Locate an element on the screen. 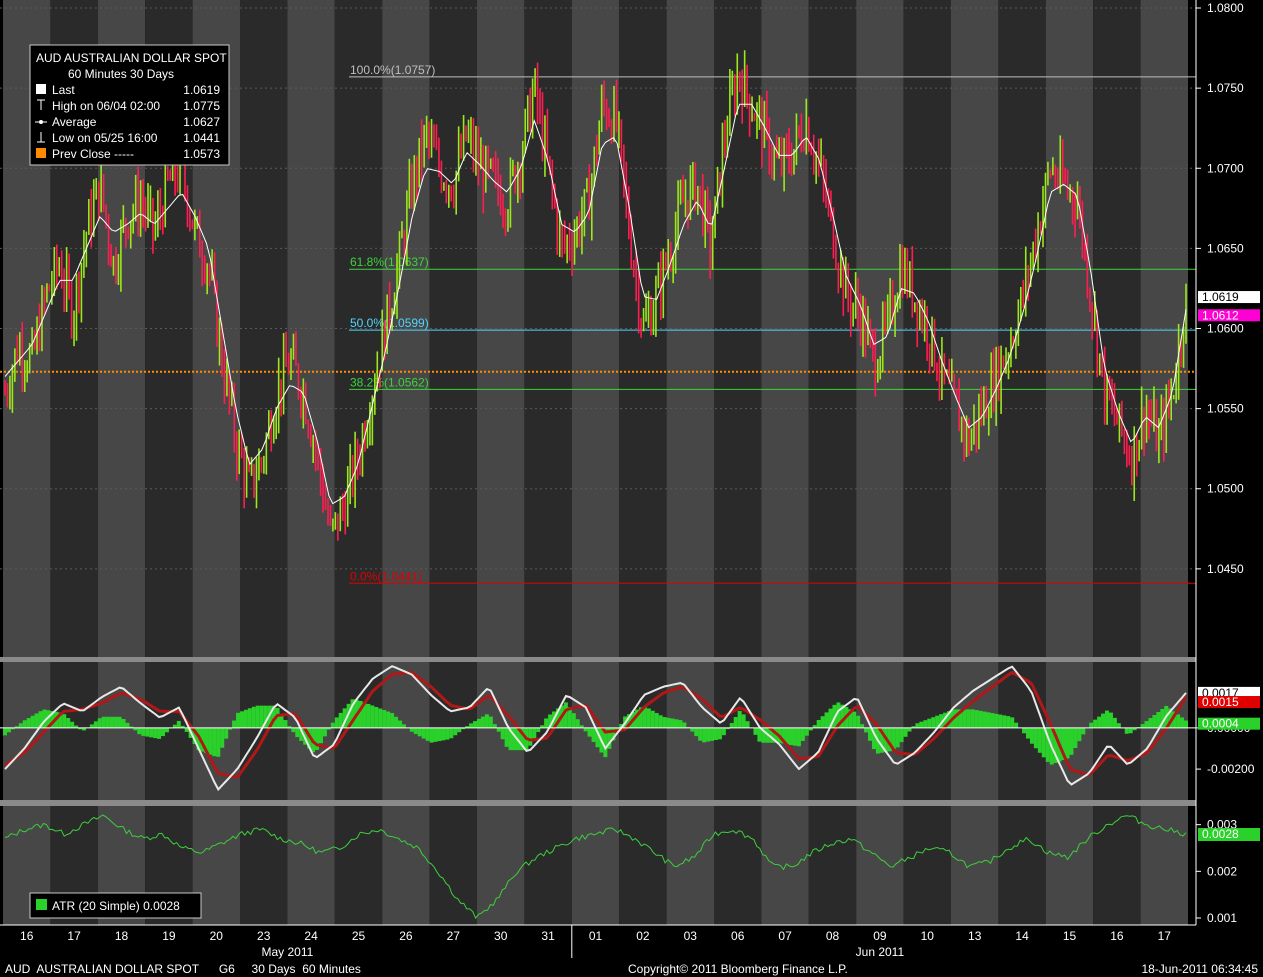  legend-low-label: Low on 05/25 16:00 is located at coordinates (105, 138).